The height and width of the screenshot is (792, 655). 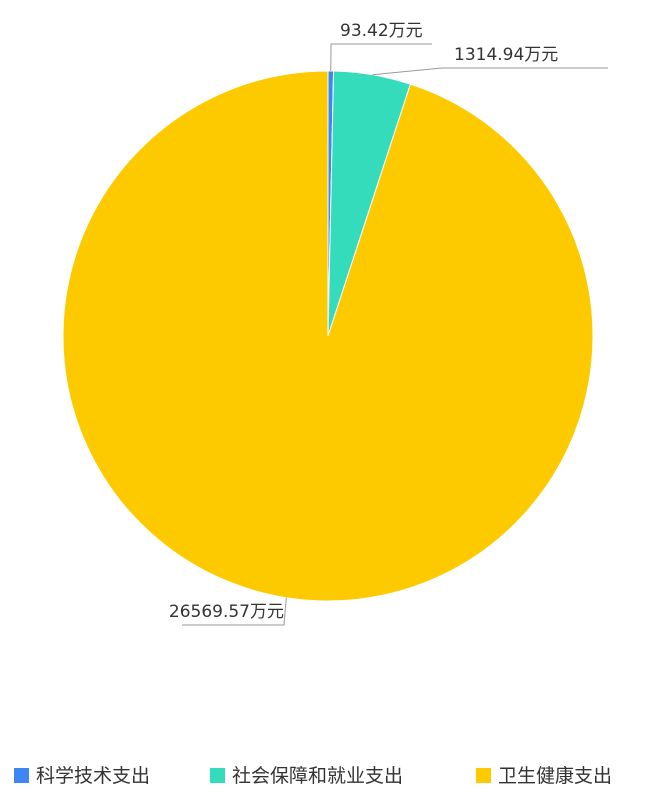 I want to click on legend-item-2: 社会保障和就业支出, so click(x=306, y=776).